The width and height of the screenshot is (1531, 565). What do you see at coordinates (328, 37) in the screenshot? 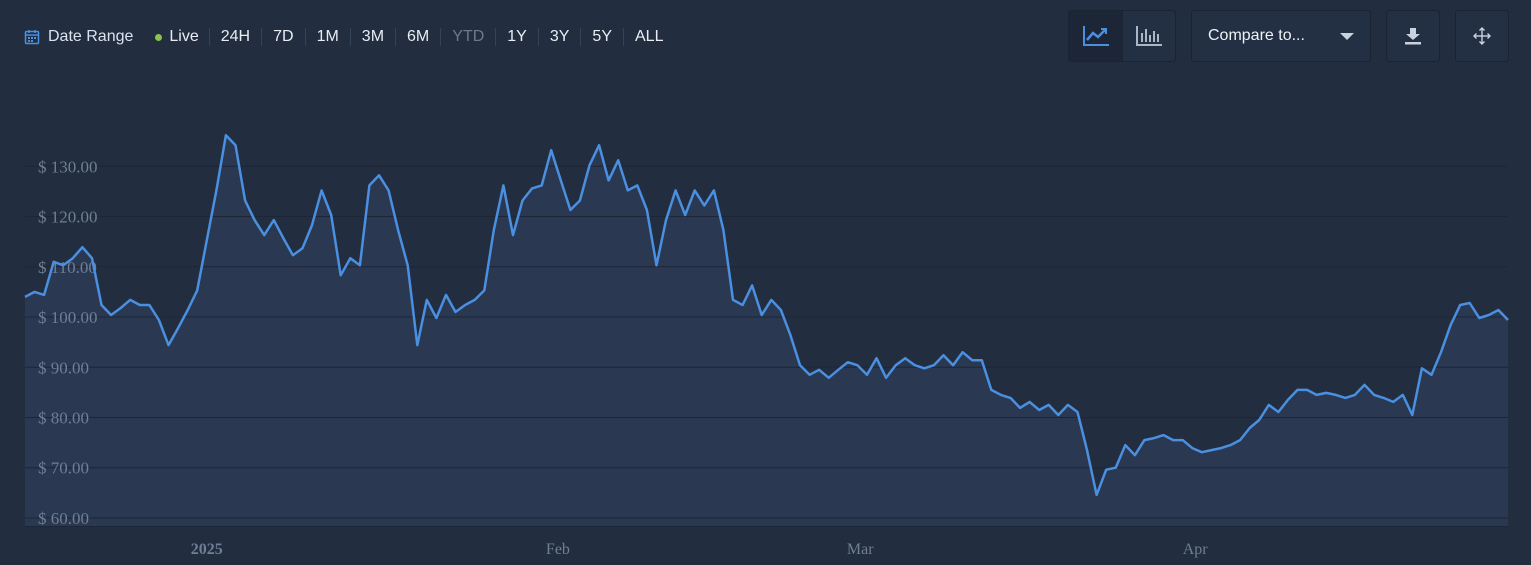
I see `range-button: 1M` at bounding box center [328, 37].